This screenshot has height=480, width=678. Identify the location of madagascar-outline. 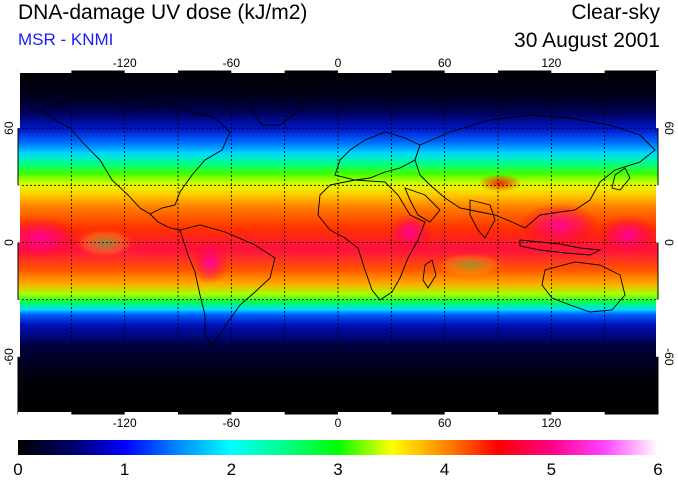
(429, 274).